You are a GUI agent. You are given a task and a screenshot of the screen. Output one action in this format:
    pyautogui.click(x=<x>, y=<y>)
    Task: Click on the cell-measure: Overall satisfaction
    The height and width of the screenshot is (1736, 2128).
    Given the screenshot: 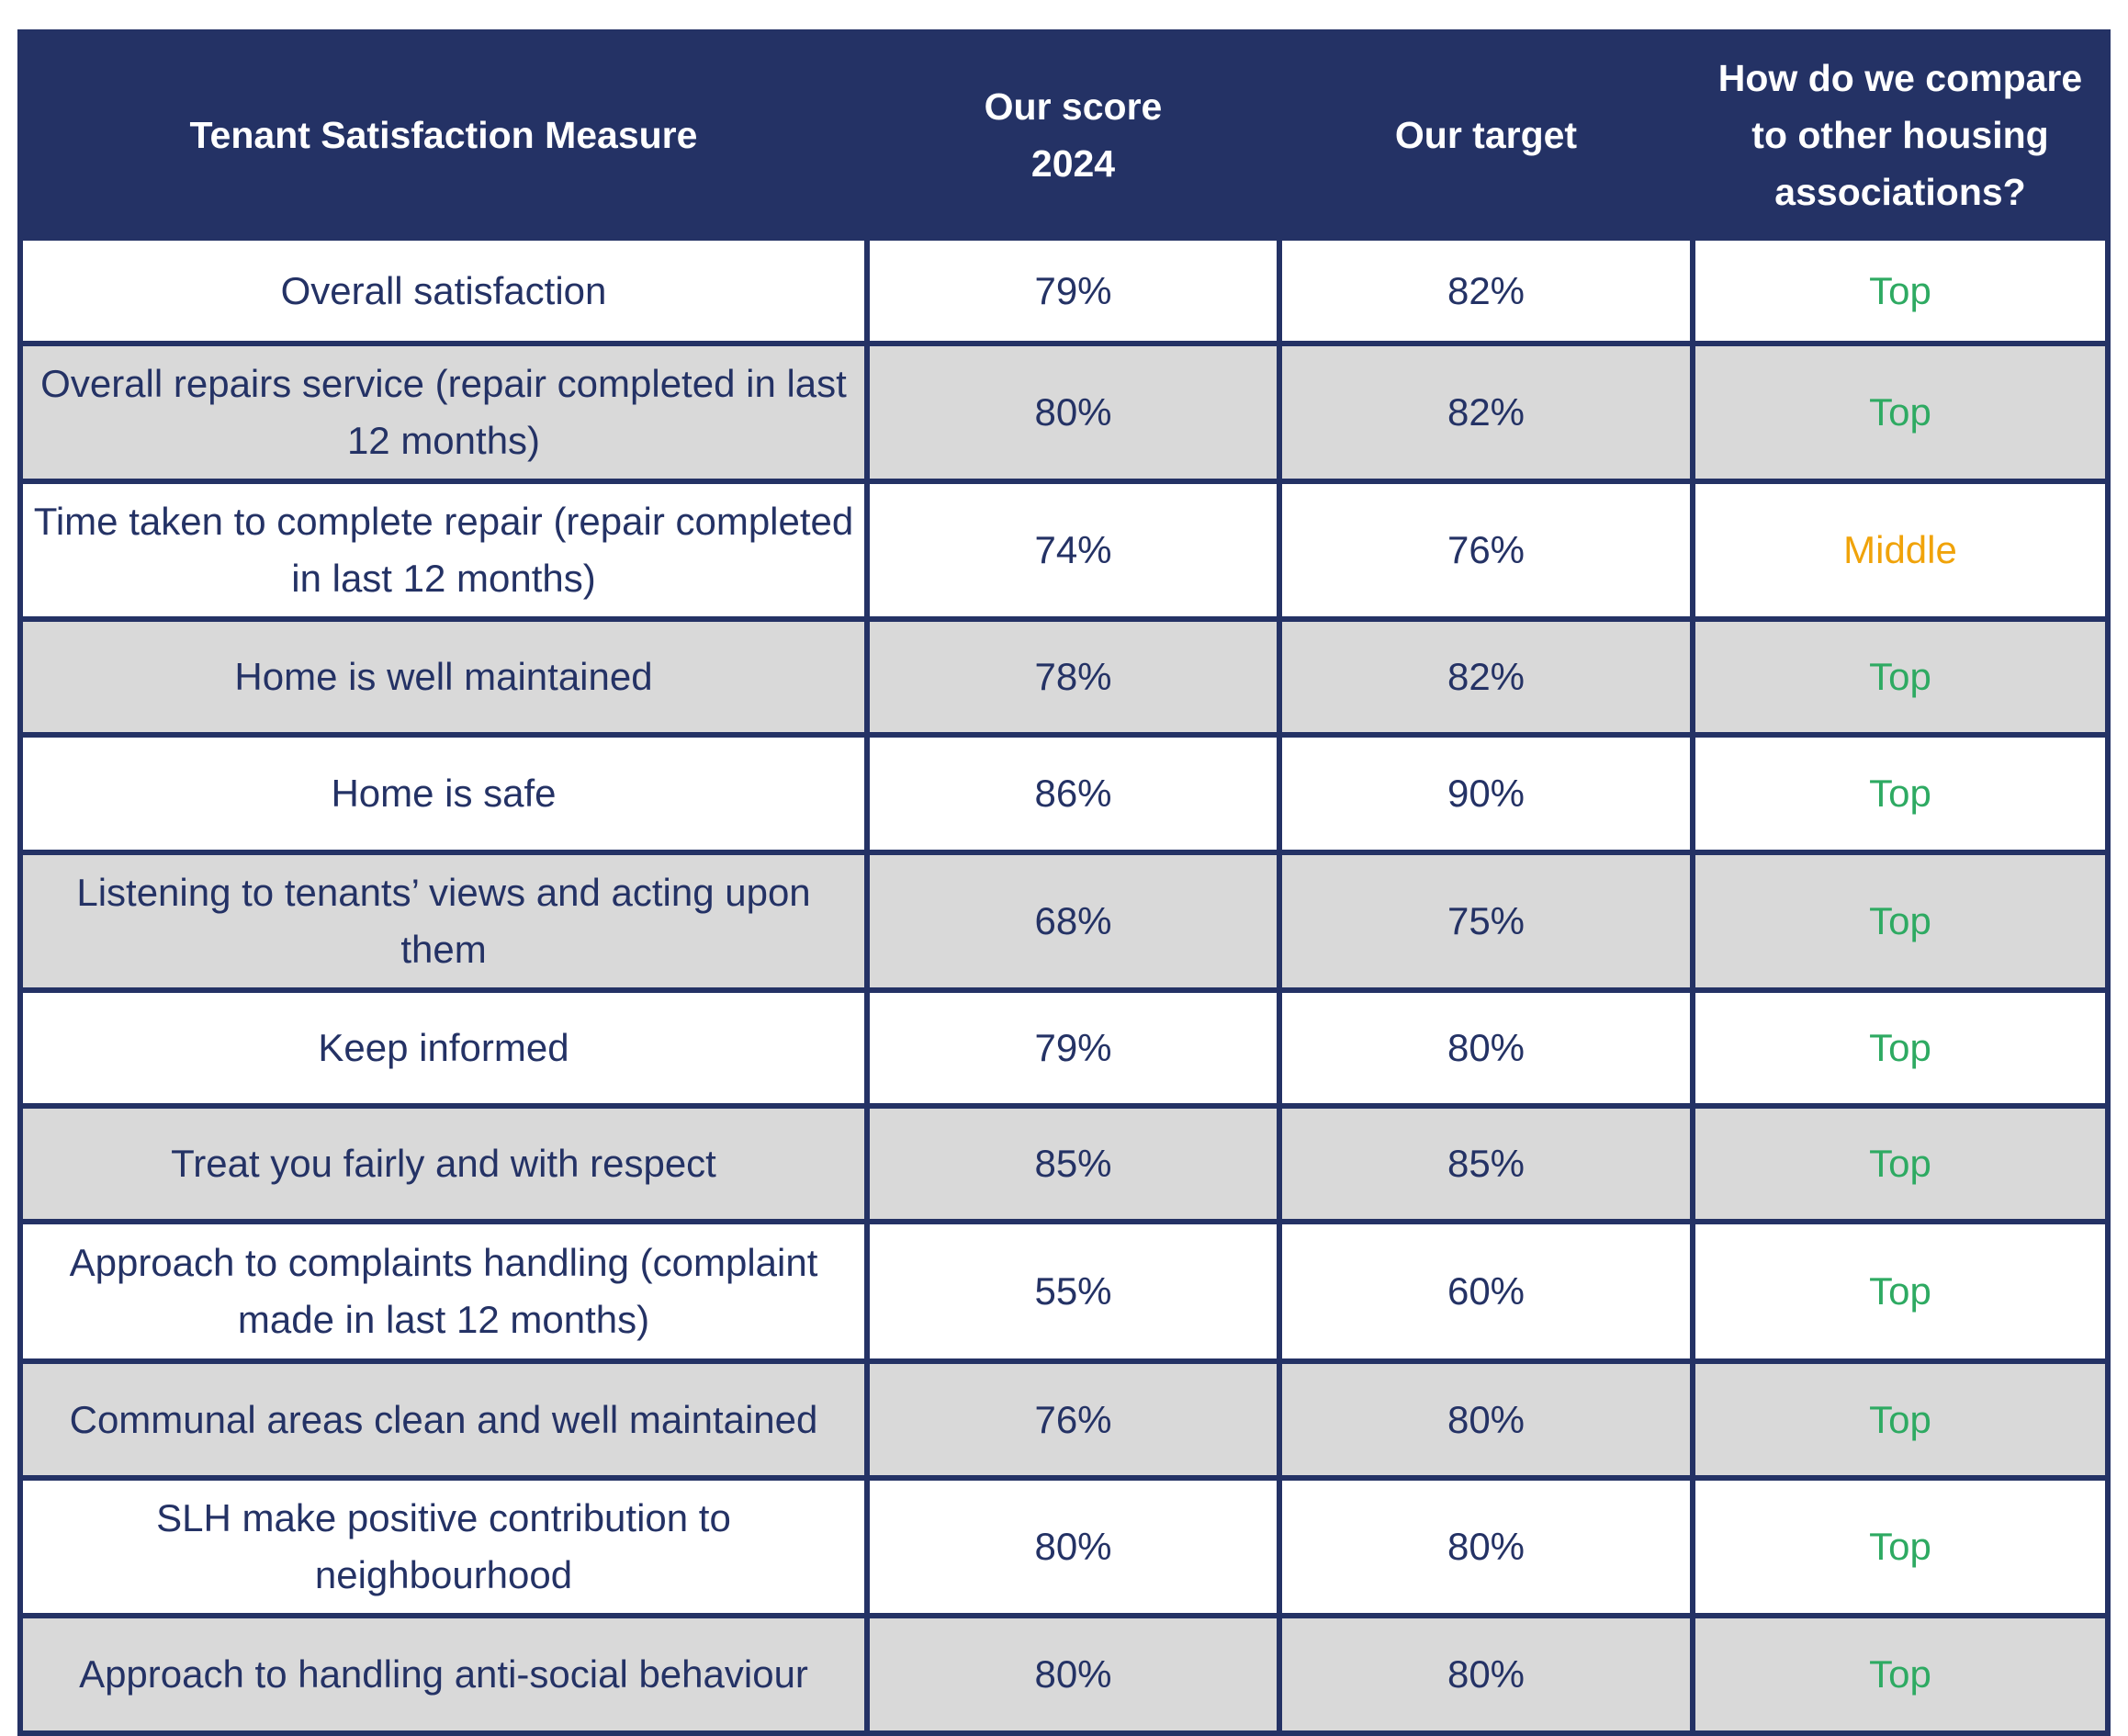 What is the action you would take?
    pyautogui.click(x=443, y=290)
    